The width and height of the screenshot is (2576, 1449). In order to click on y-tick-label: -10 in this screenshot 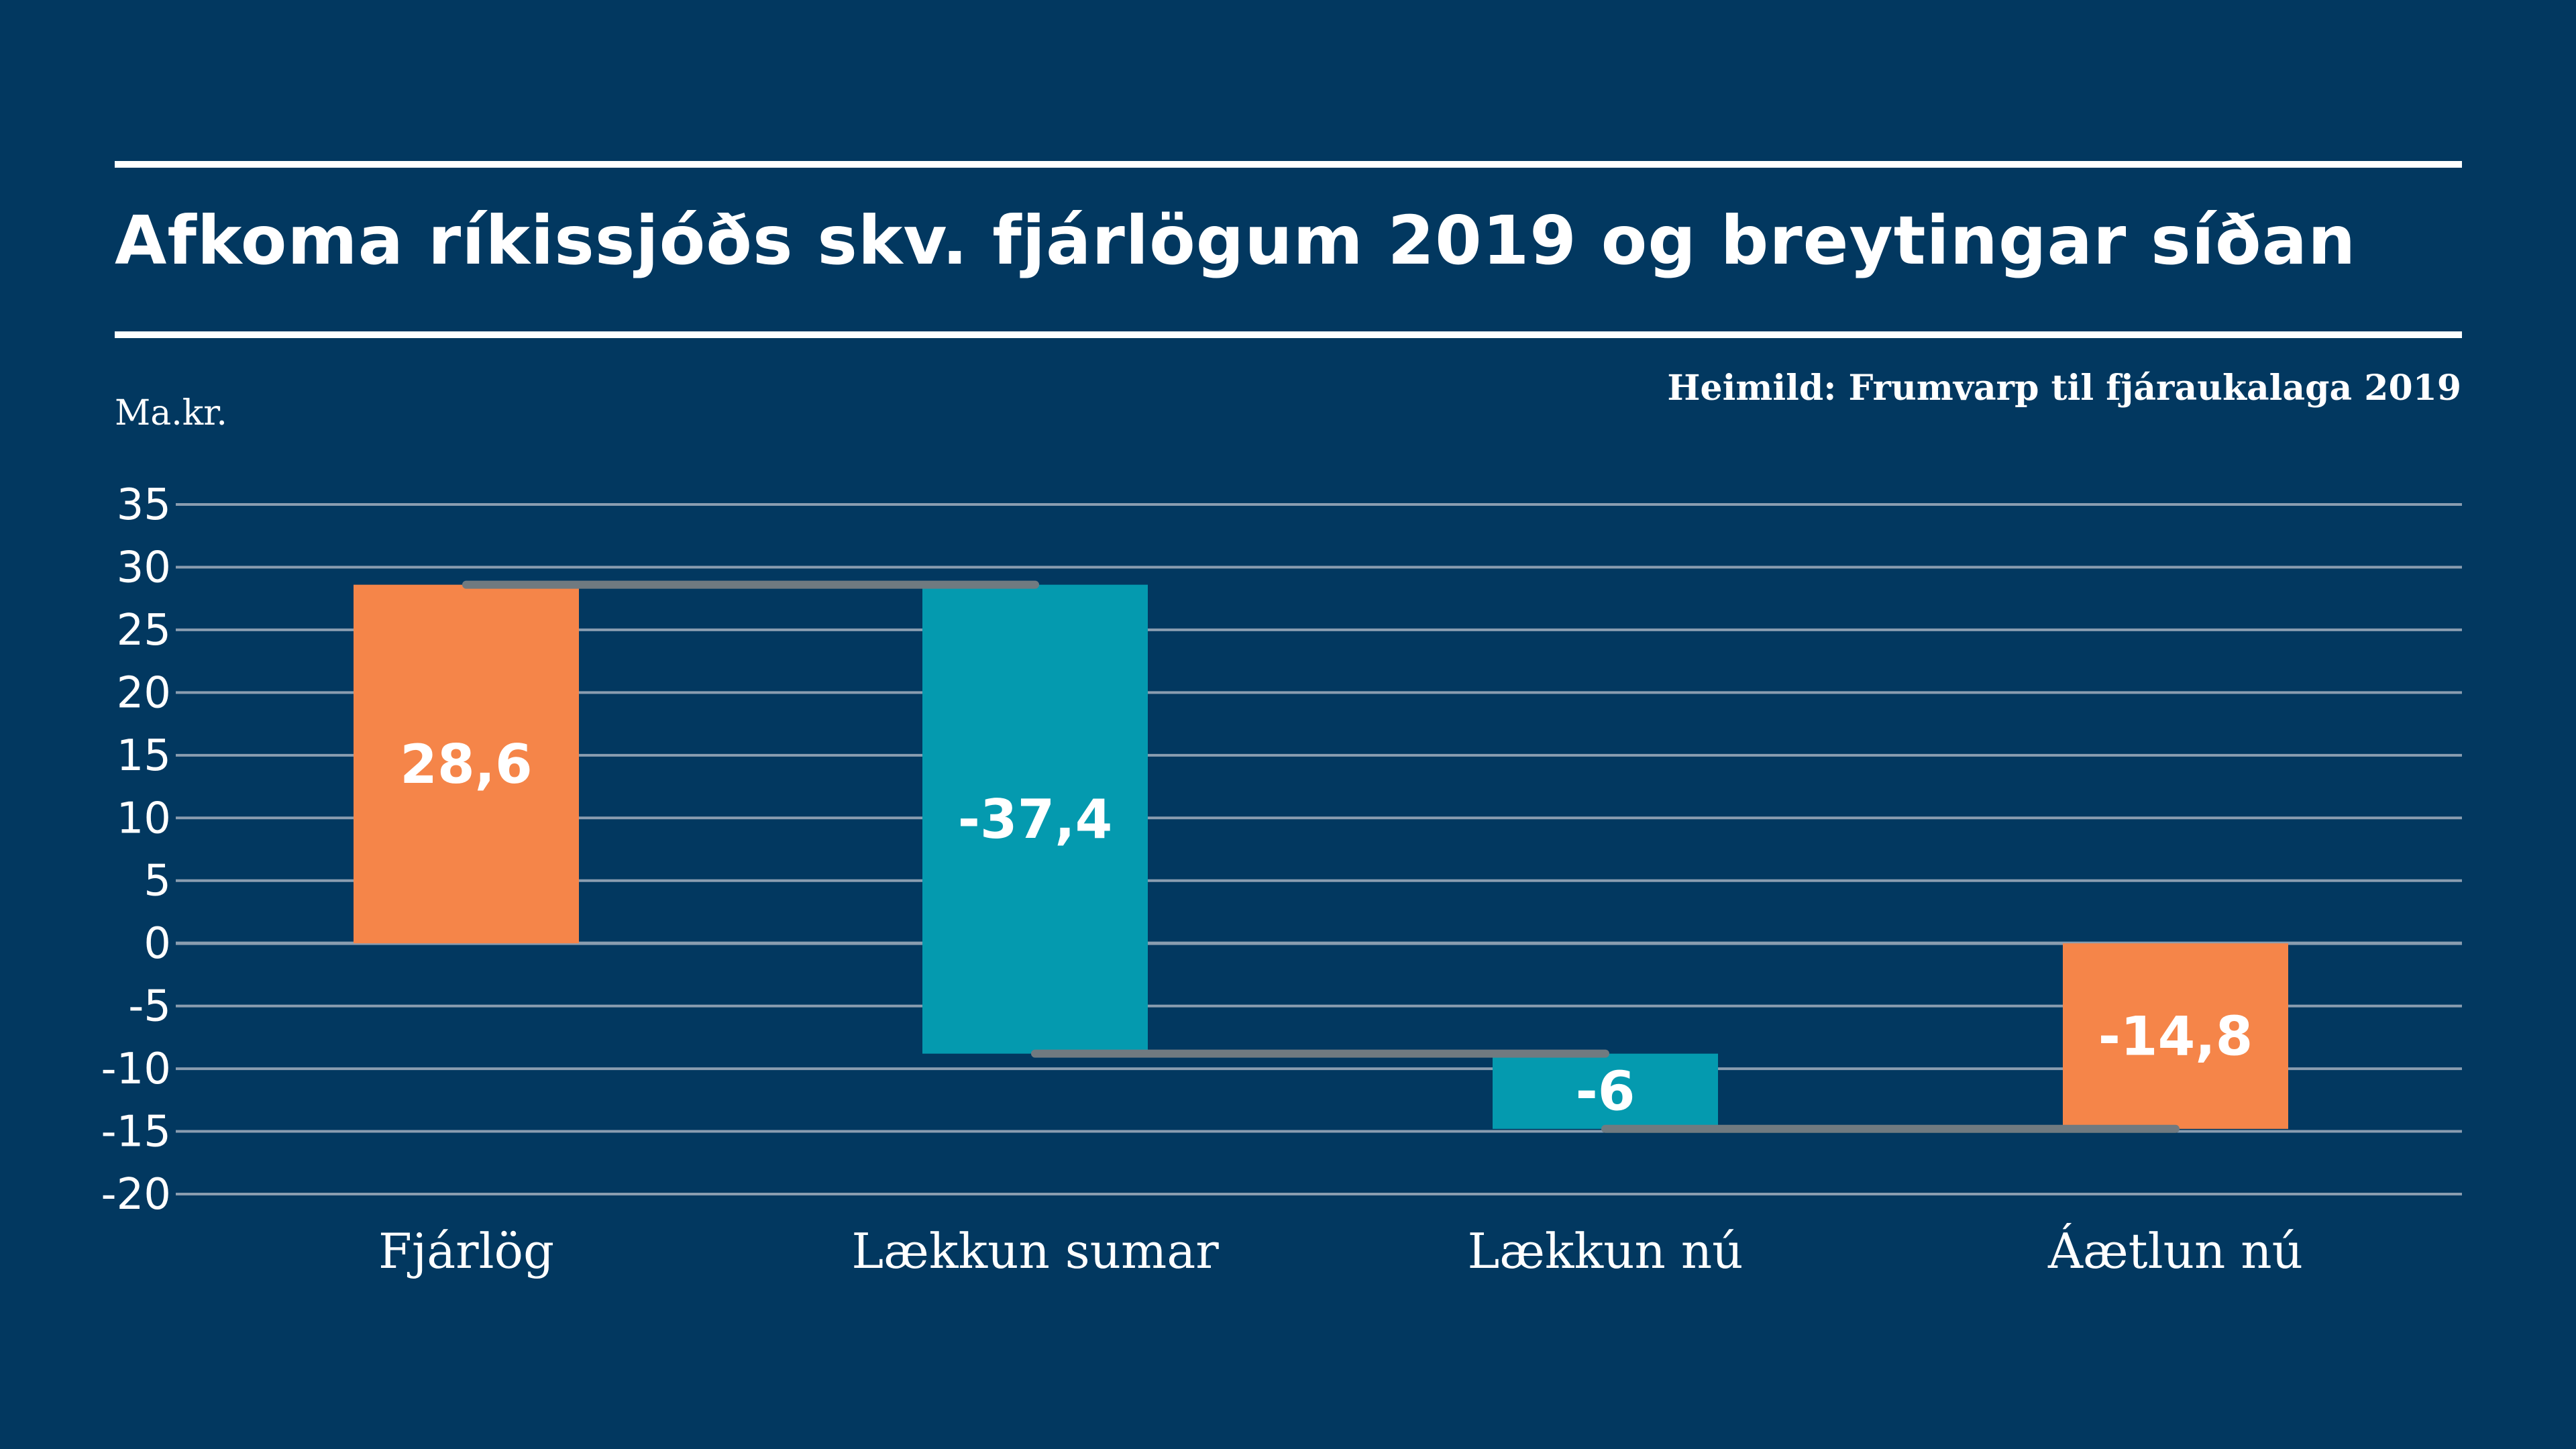, I will do `click(136, 1069)`.